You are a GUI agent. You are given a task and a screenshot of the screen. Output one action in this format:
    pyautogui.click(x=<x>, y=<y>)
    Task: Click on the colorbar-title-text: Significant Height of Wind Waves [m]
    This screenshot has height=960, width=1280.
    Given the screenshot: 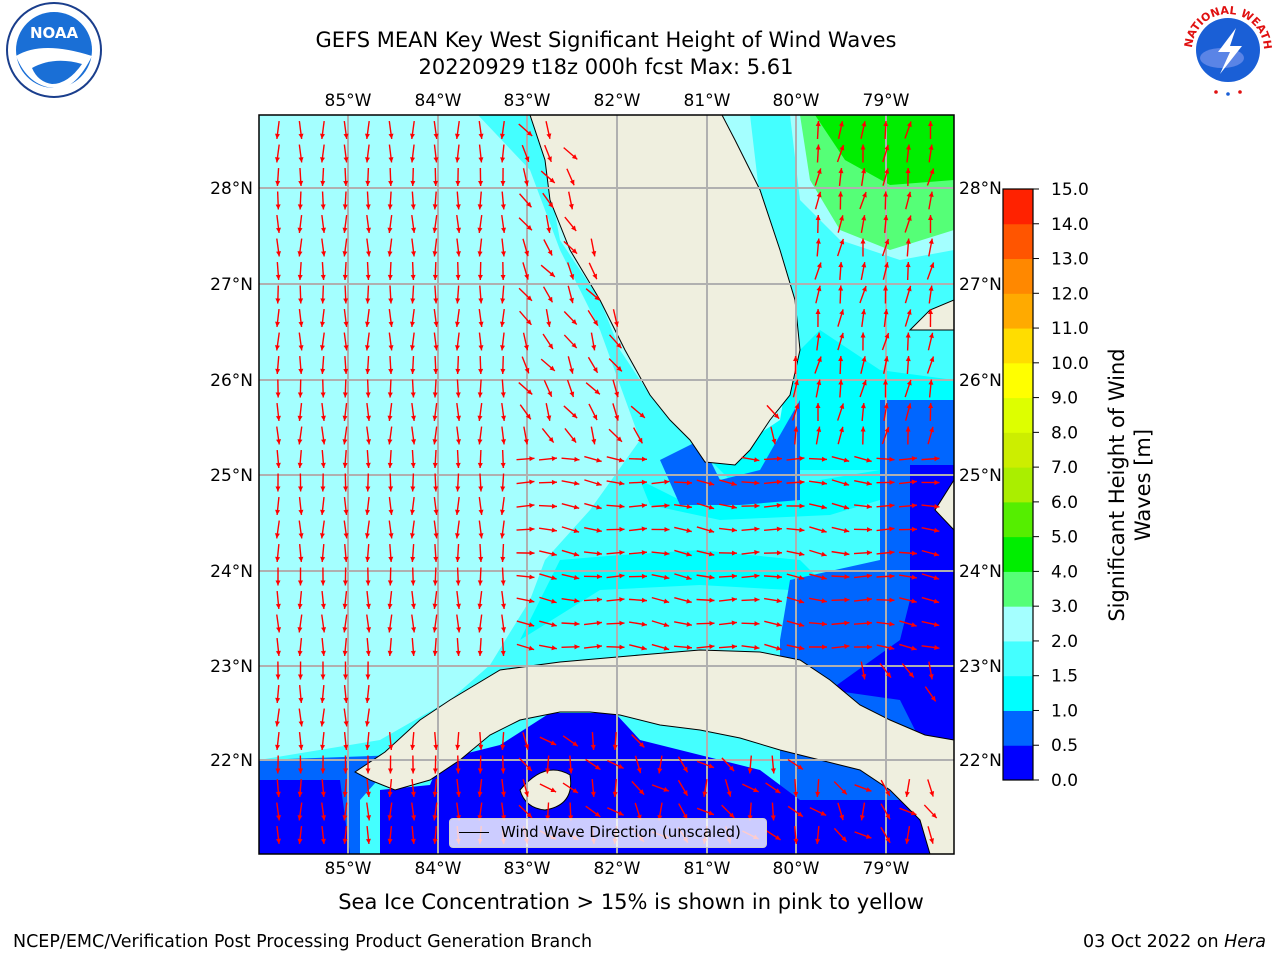 What is the action you would take?
    pyautogui.click(x=1130, y=485)
    